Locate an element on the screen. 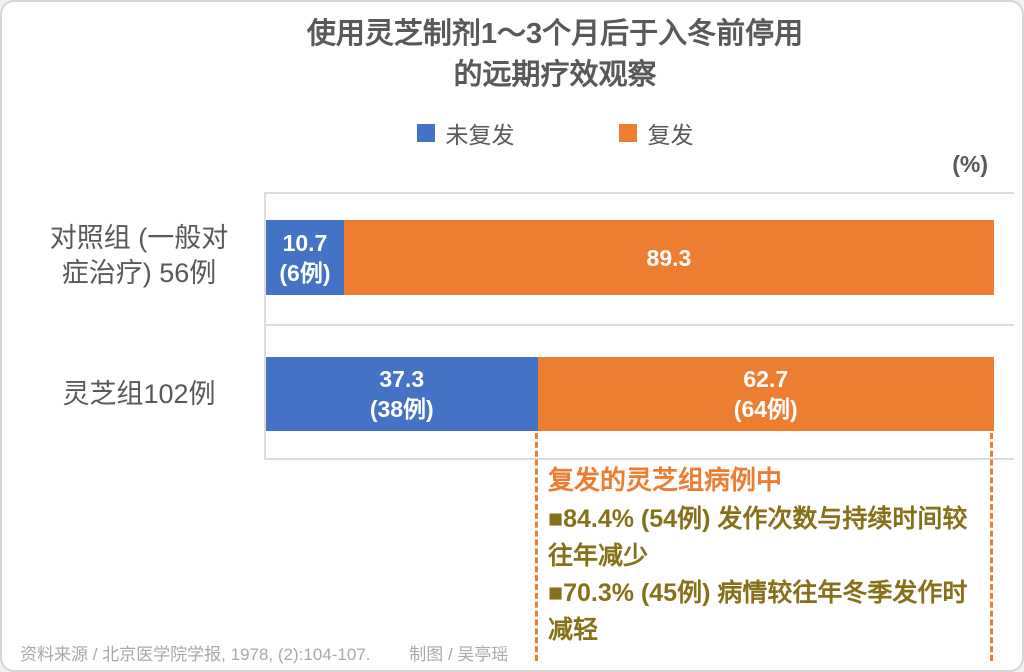 This screenshot has height=672, width=1024. legend: 未复发 复发 is located at coordinates (555, 133).